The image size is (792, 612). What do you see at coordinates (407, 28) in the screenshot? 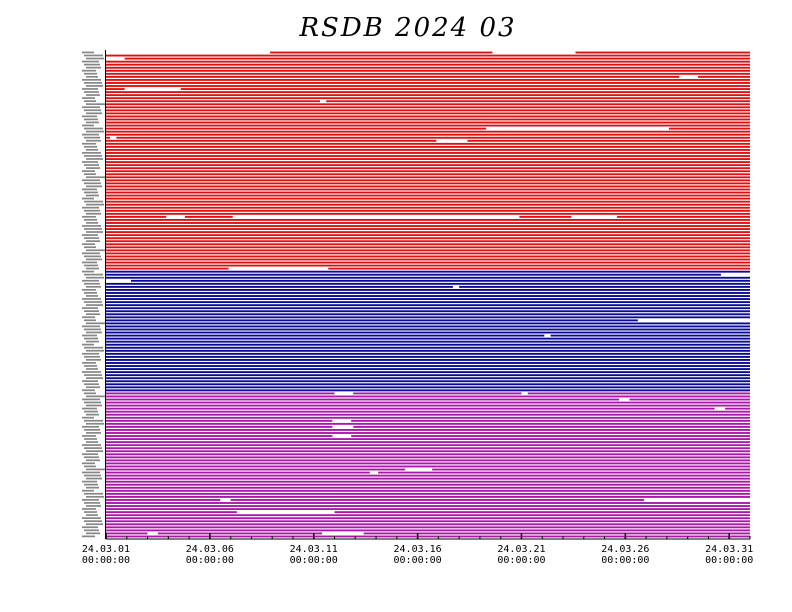
I see `chart-title: RSDB 2024 03` at bounding box center [407, 28].